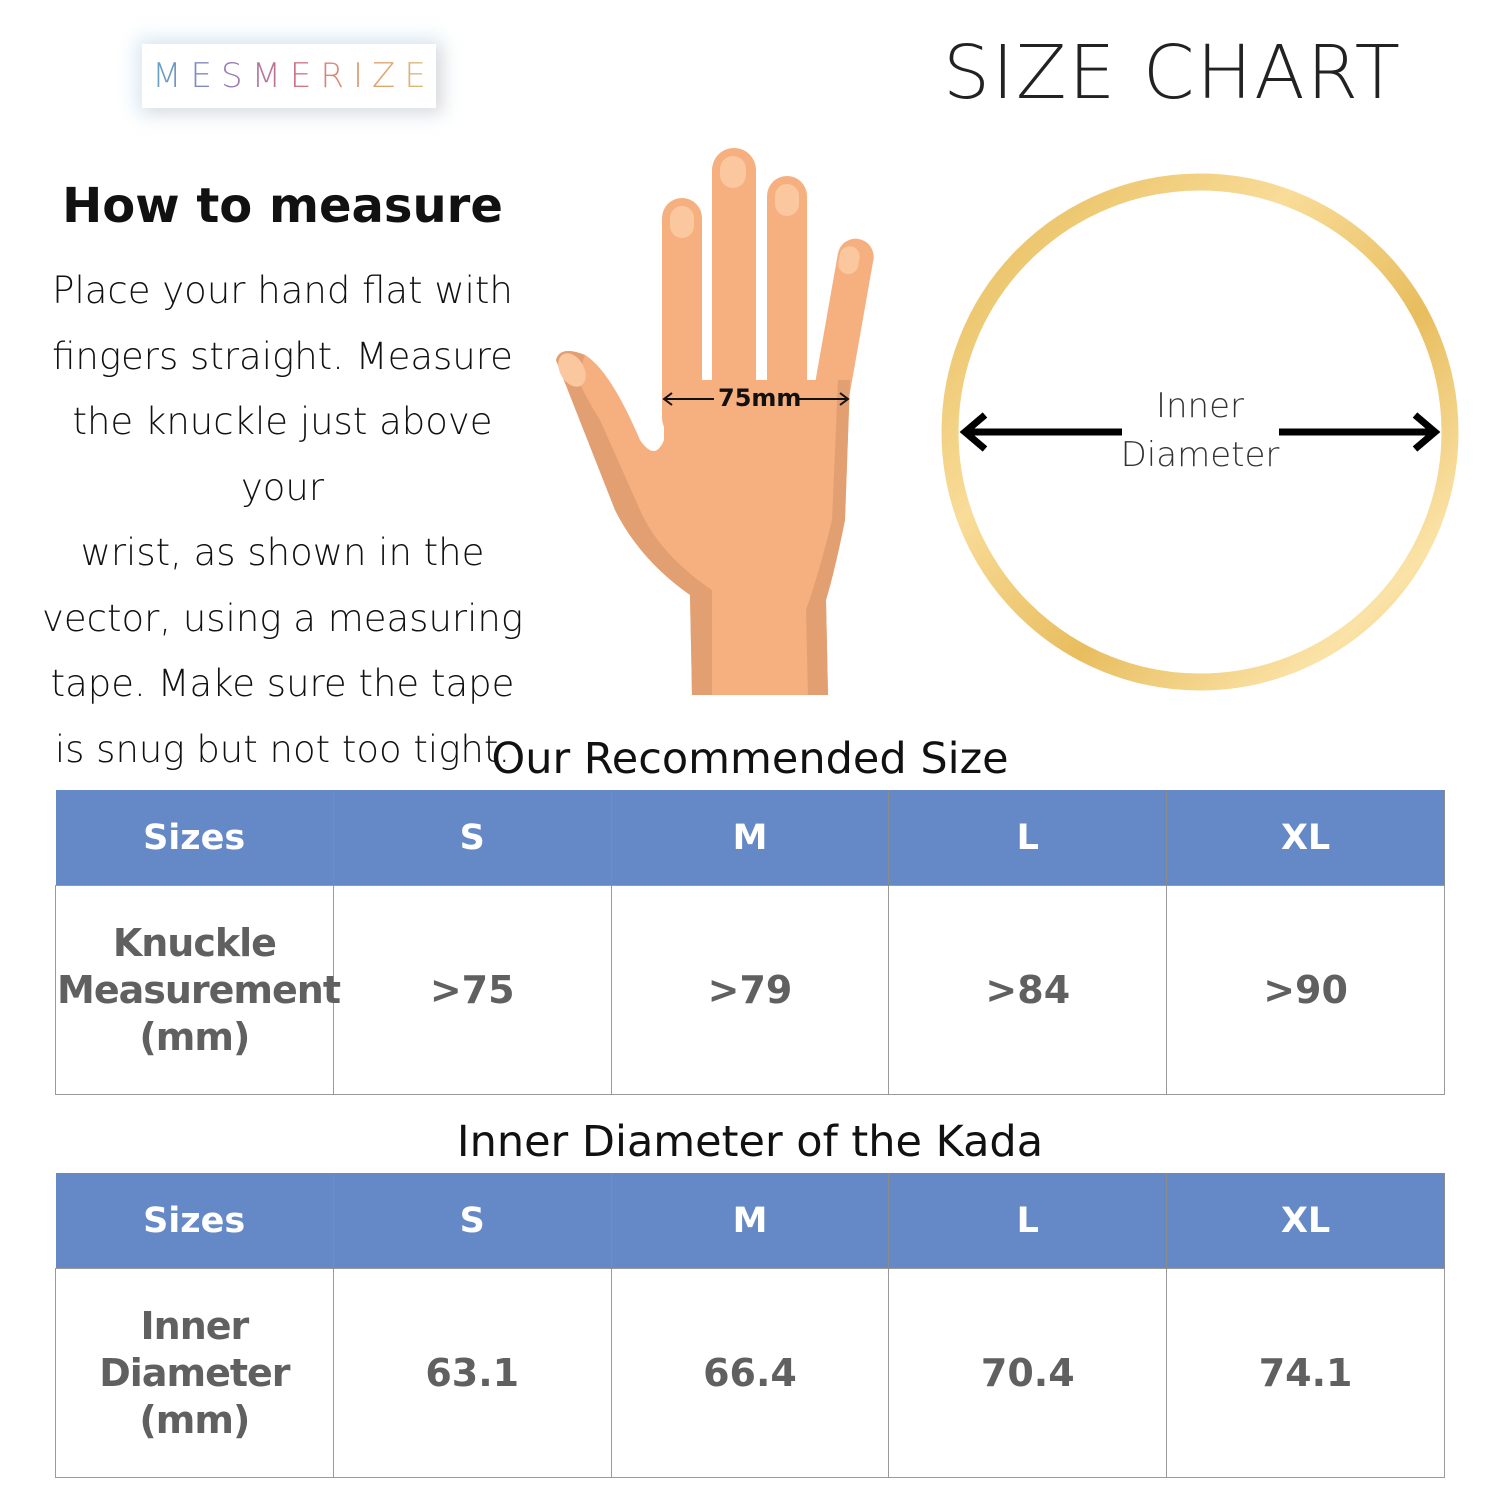 Image resolution: width=1500 pixels, height=1500 pixels. What do you see at coordinates (472, 1373) in the screenshot?
I see `table-cell: 63.1` at bounding box center [472, 1373].